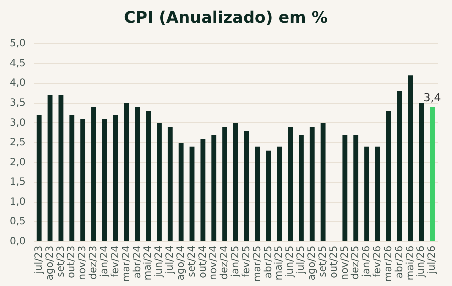  Describe the element at coordinates (367, 262) in the screenshot. I see `x-tick-label: jan/26` at that location.